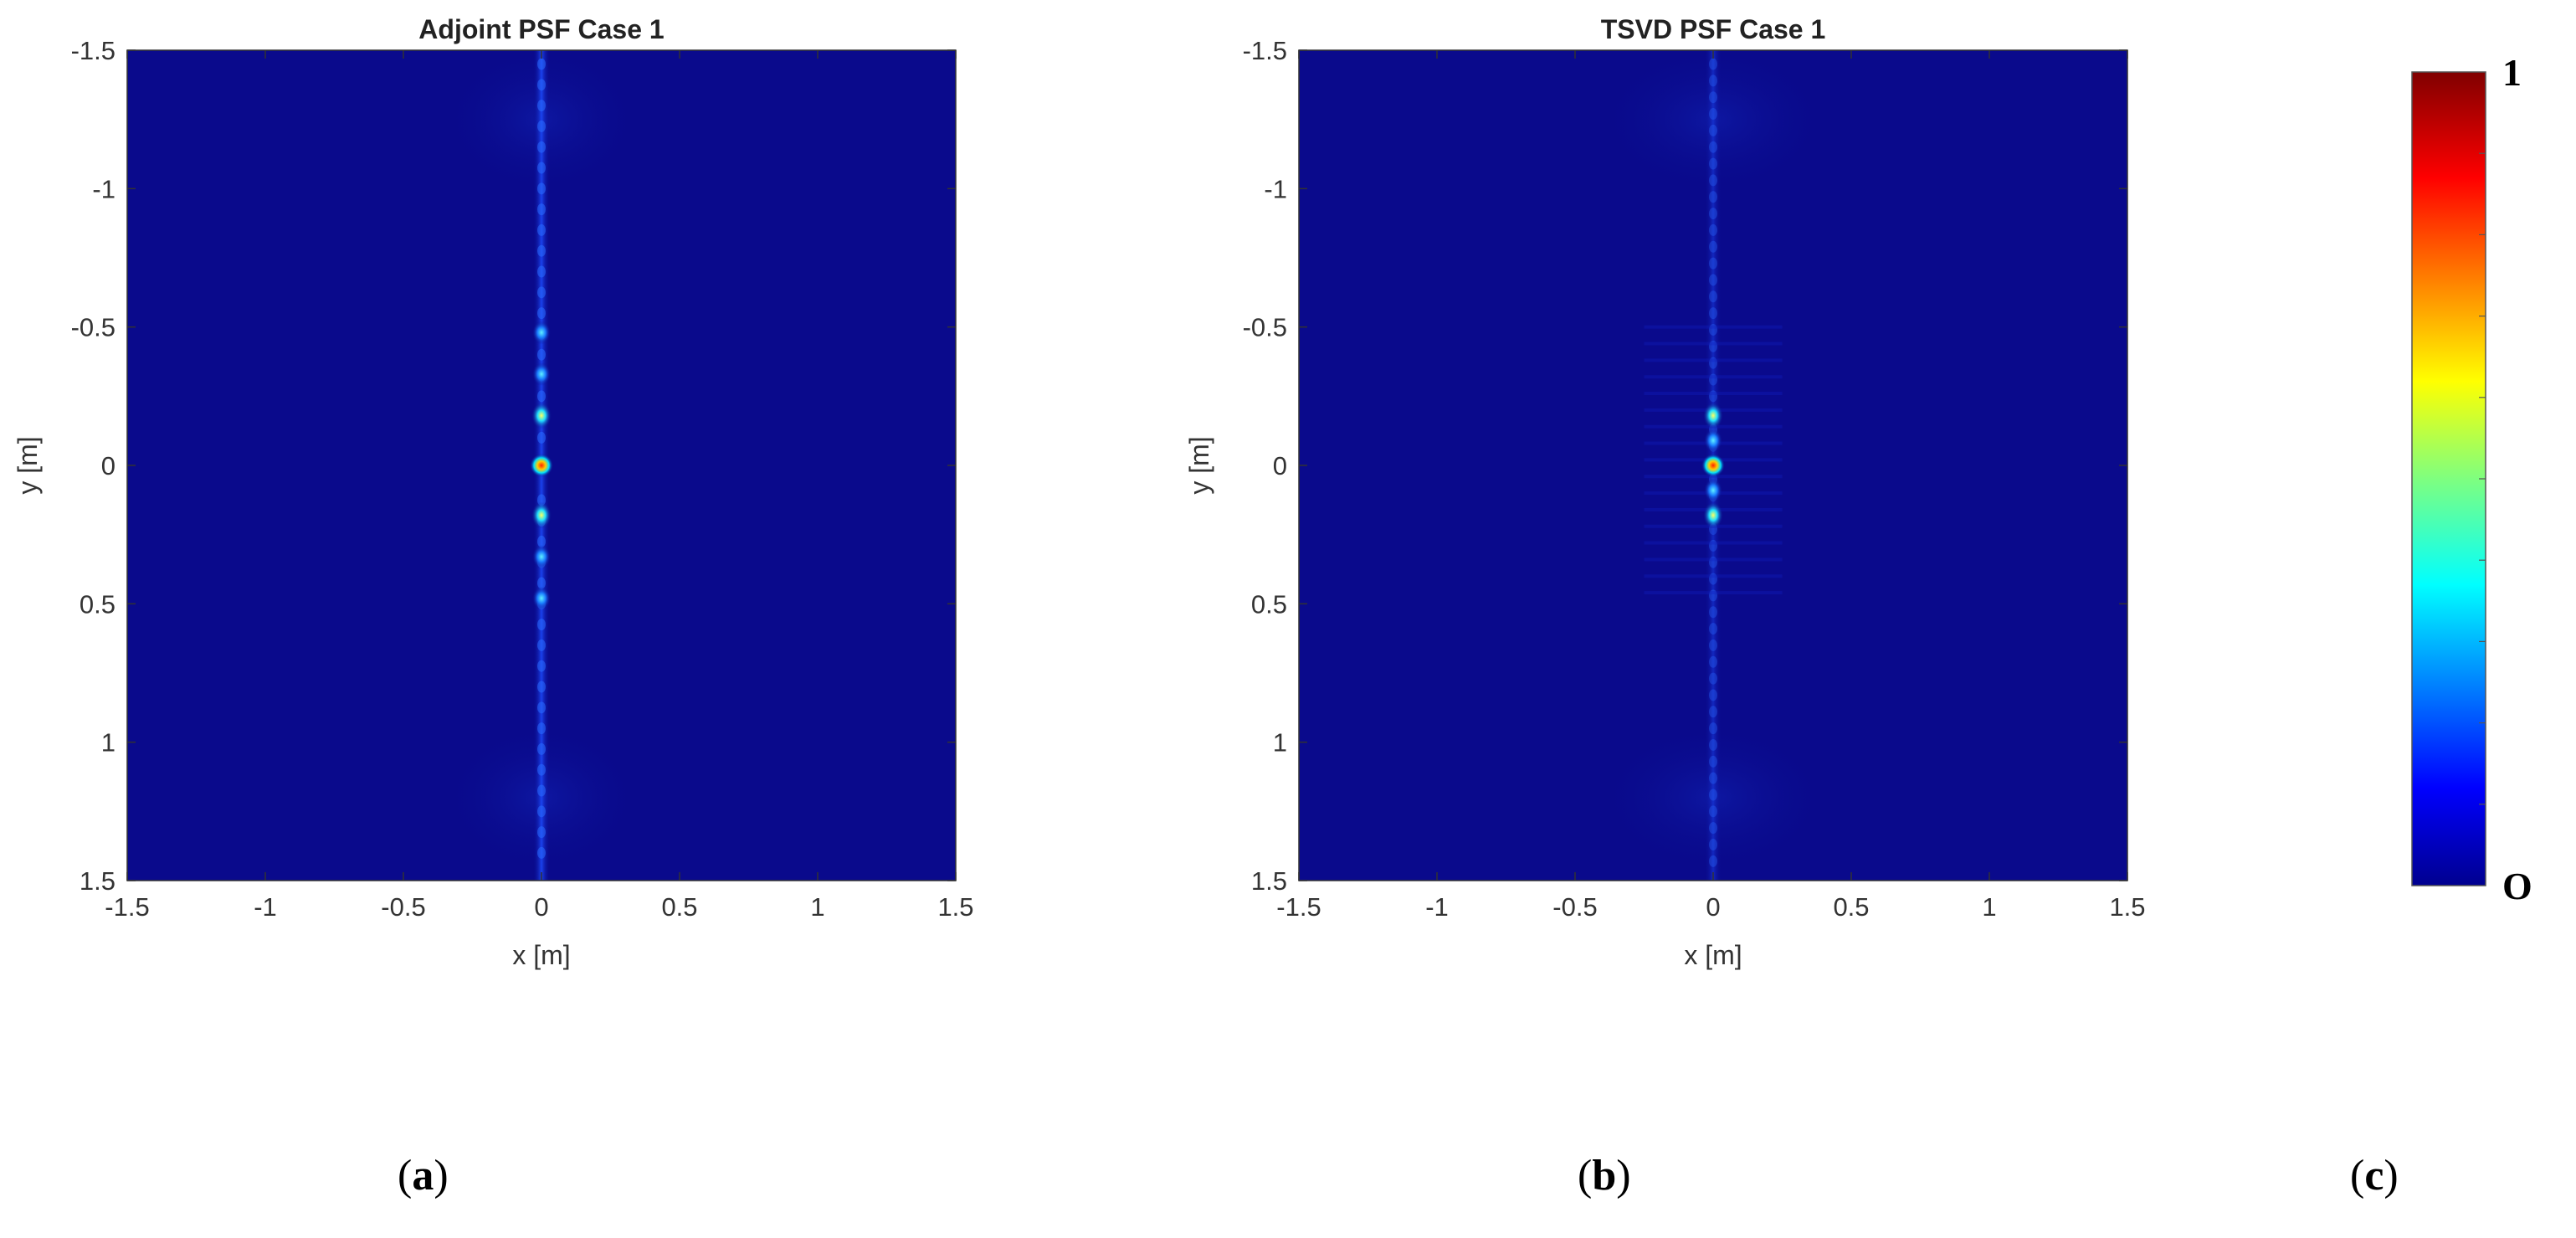 The image size is (2576, 1238). Describe the element at coordinates (1280, 465) in the screenshot. I see `y-tick-label: 0` at that location.